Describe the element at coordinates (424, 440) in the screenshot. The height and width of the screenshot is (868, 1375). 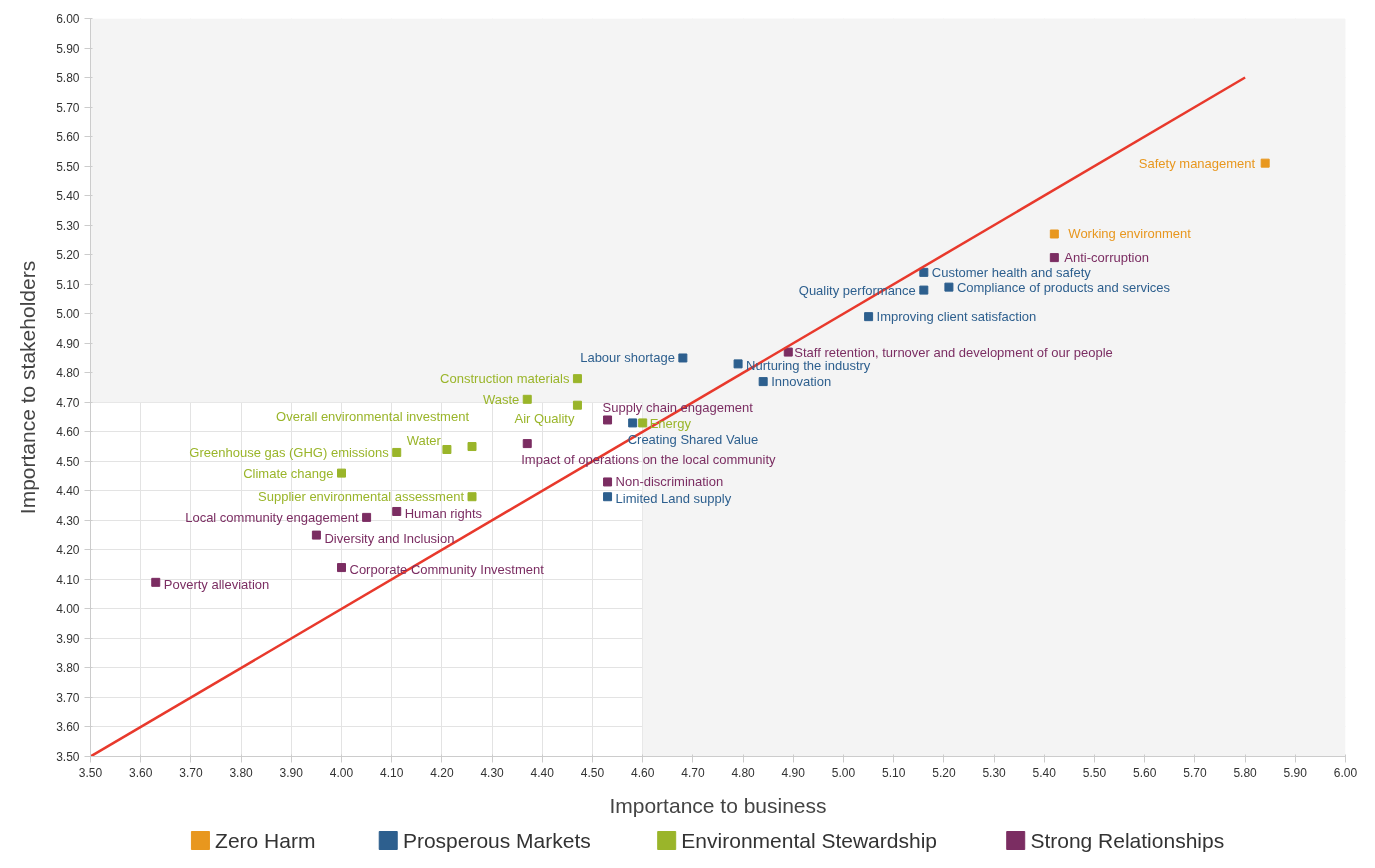
I see `annotation: Water` at that location.